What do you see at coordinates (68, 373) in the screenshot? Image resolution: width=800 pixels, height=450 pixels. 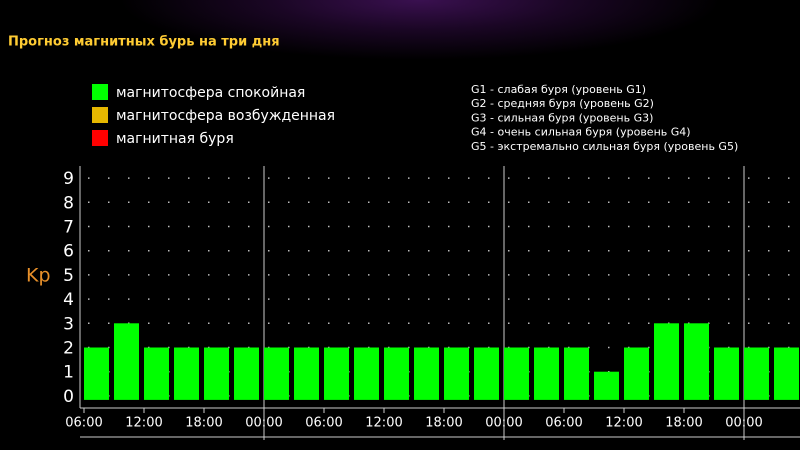 I see `y-tick-label: 1` at bounding box center [68, 373].